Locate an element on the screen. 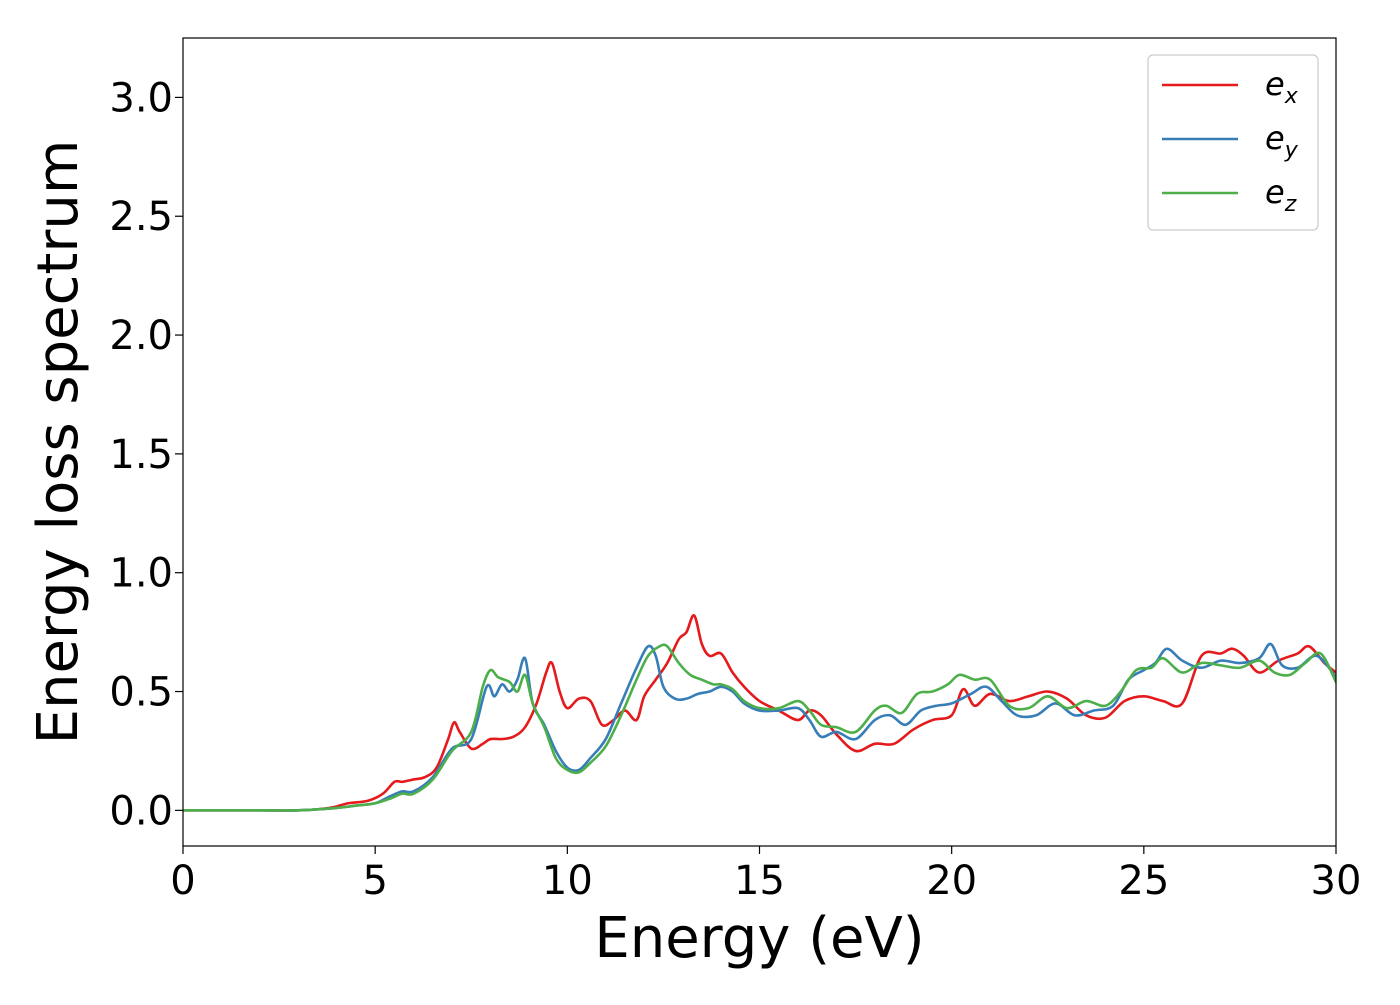  x-tick-label: 10 is located at coordinates (567, 881).